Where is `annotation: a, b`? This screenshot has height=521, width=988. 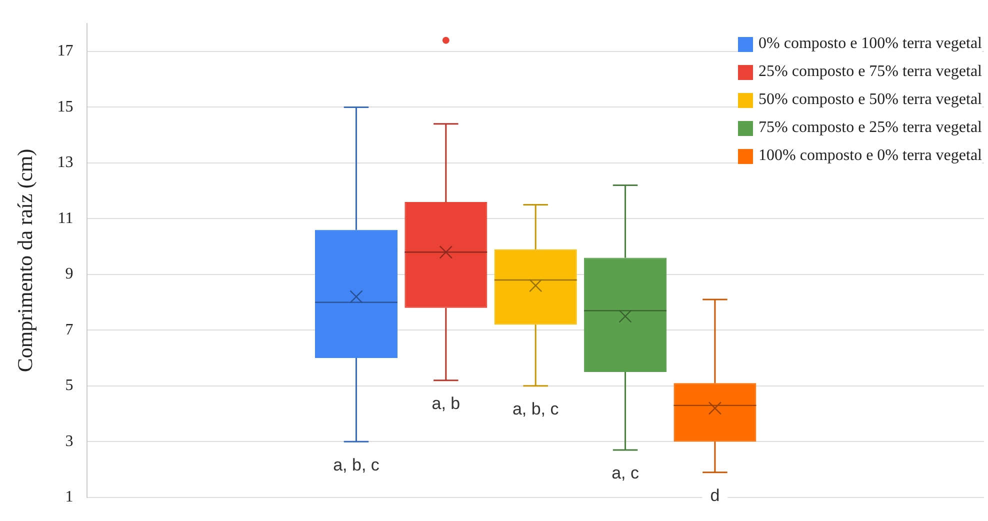
annotation: a, b is located at coordinates (446, 404).